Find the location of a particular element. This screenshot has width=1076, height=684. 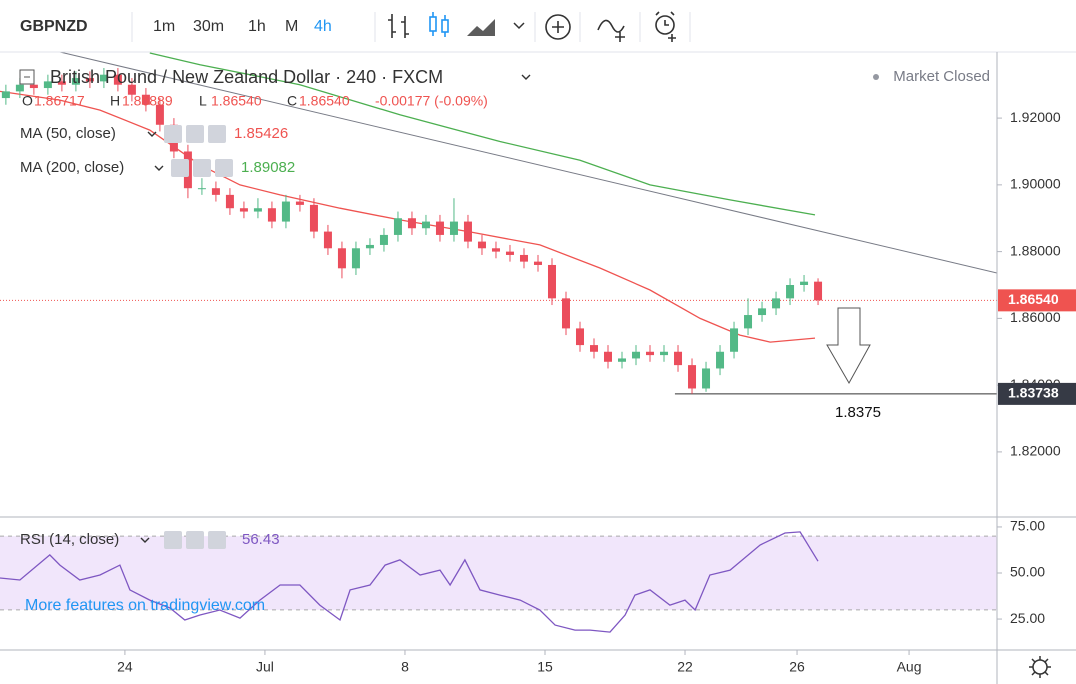

x-tick-label: 15 is located at coordinates (545, 667).